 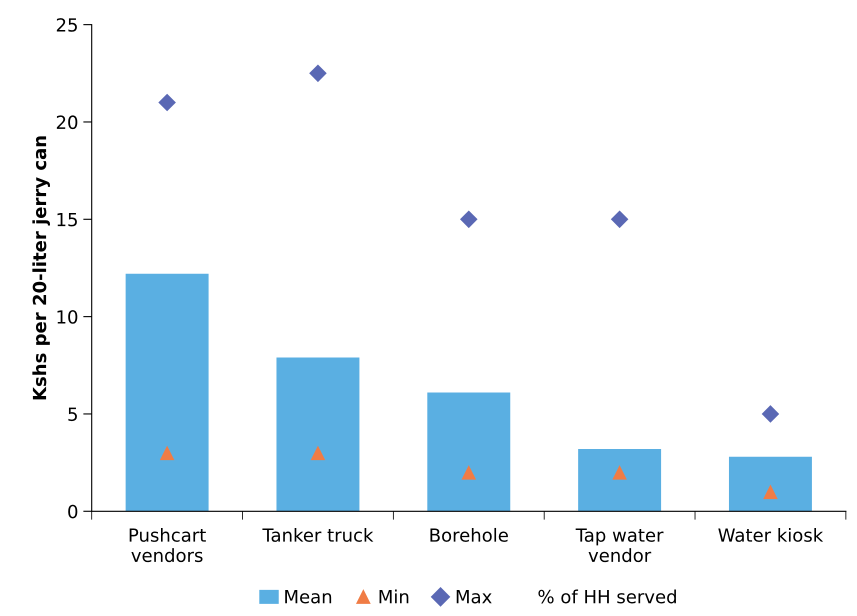 What do you see at coordinates (469, 535) in the screenshot?
I see `x-tick-label: Borehole` at bounding box center [469, 535].